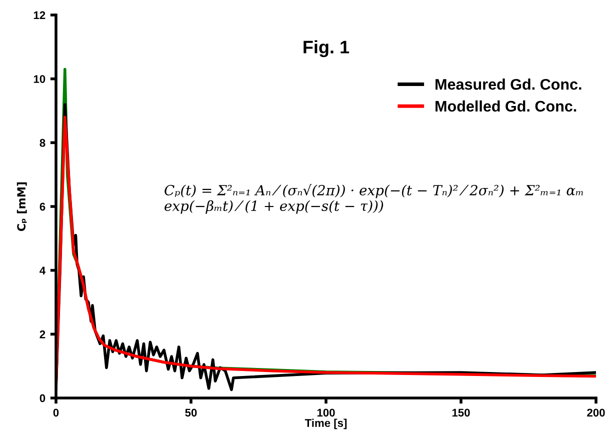 This screenshot has height=436, width=613. I want to click on legend-label: Modelled Gd. Conc., so click(506, 106).